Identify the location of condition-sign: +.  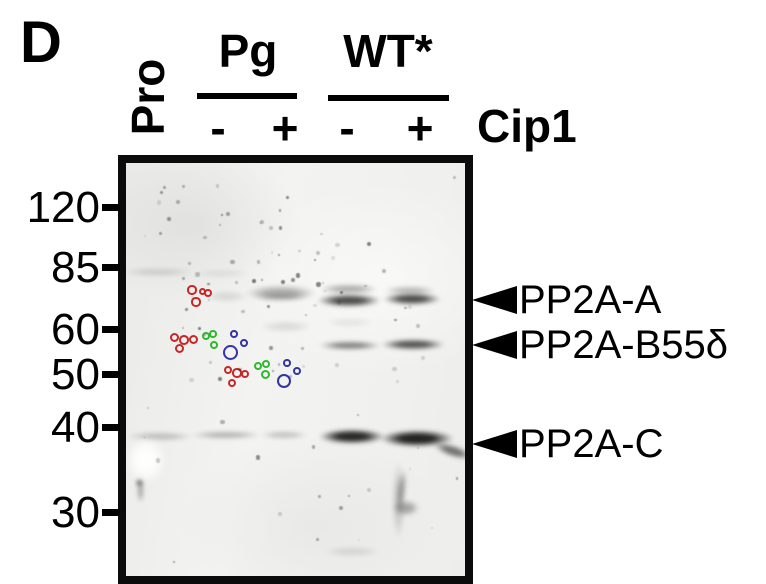
(285, 128).